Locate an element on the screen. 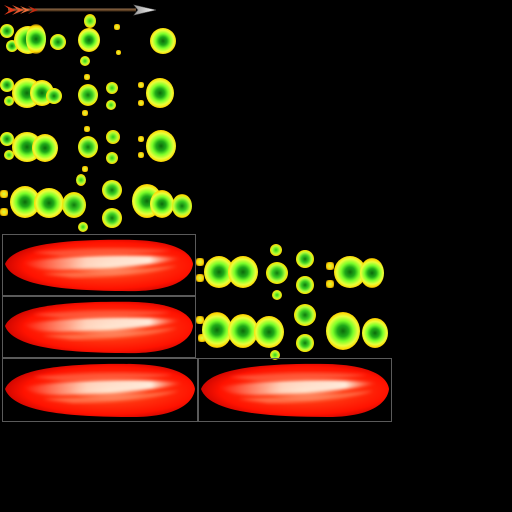 The image size is (512, 512). arrow-icon is located at coordinates (80, 10).